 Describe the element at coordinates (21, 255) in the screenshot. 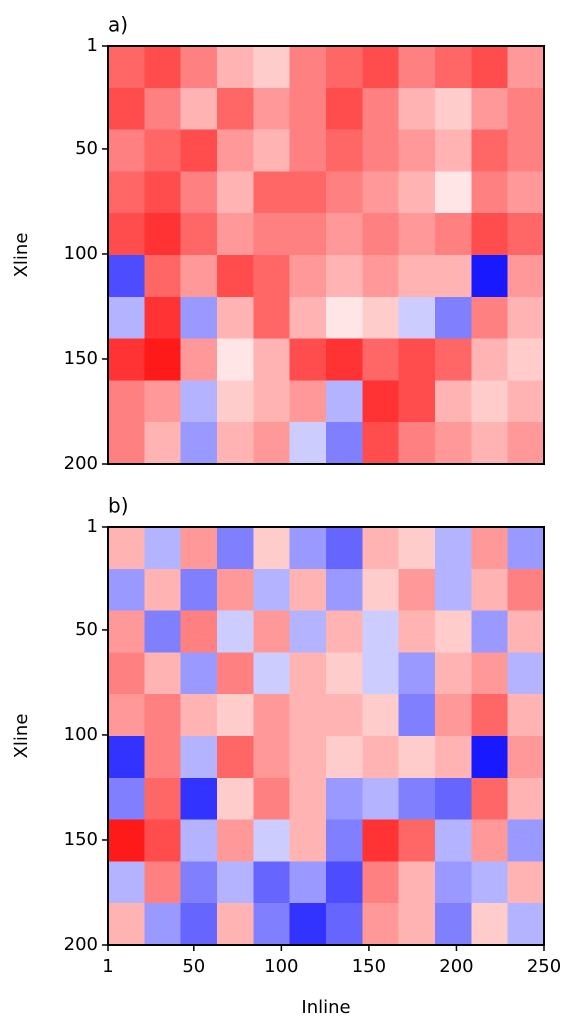

I see `y-axis-label: Xline` at that location.